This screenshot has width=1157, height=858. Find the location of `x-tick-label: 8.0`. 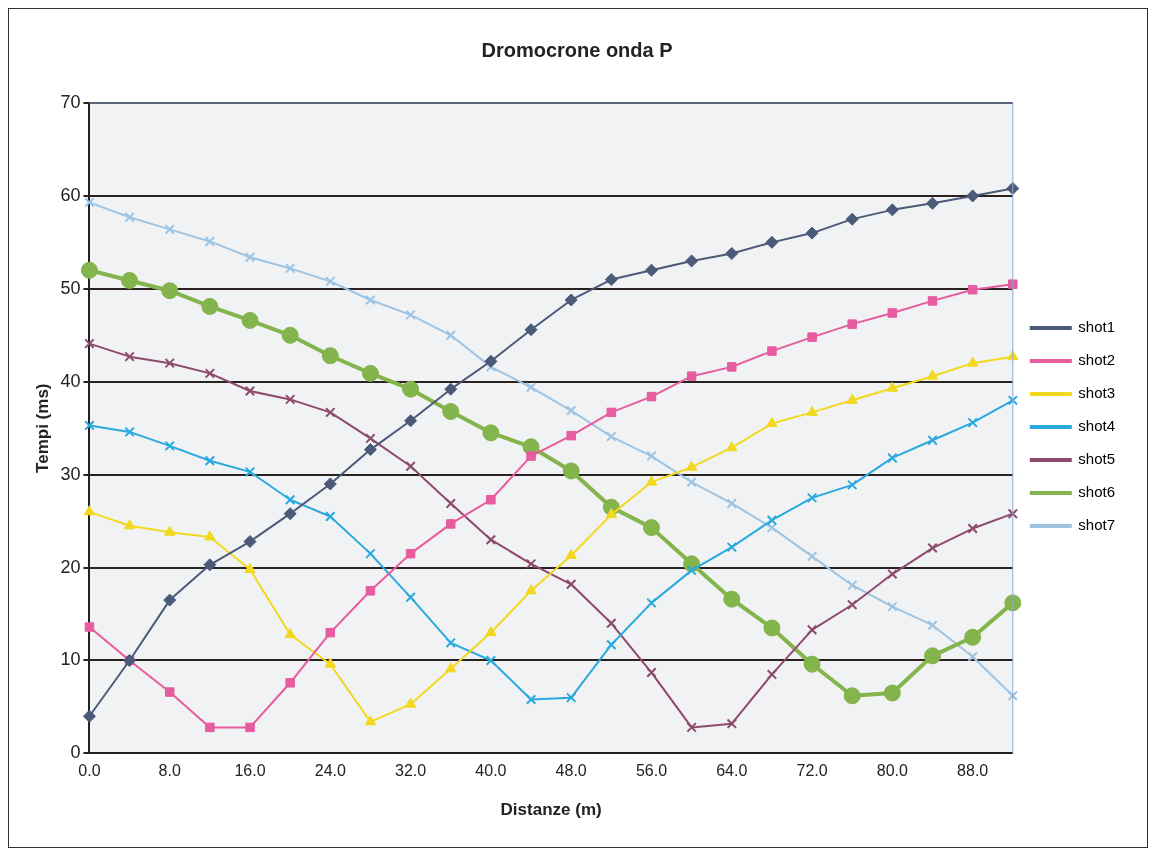

x-tick-label: 8.0 is located at coordinates (169, 771).